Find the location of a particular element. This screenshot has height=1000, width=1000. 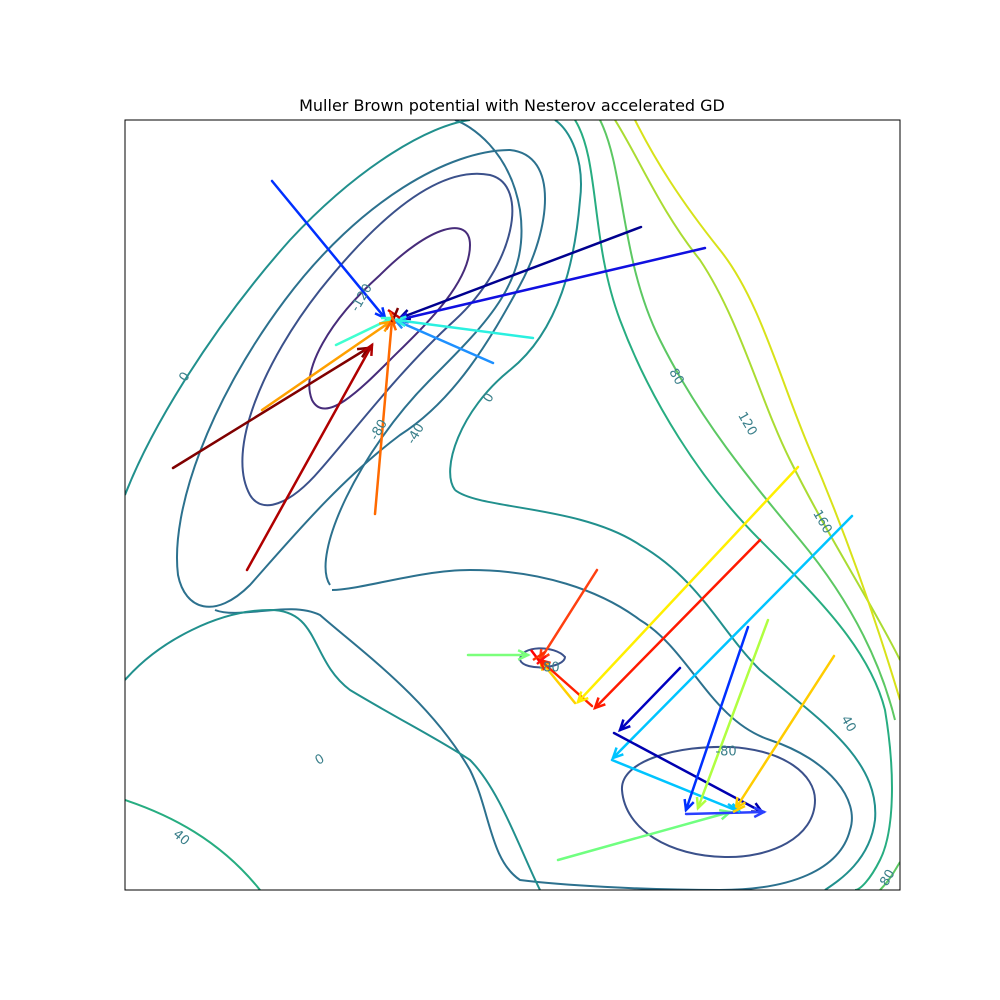

contour-label-10: 120 is located at coordinates (746, 423).